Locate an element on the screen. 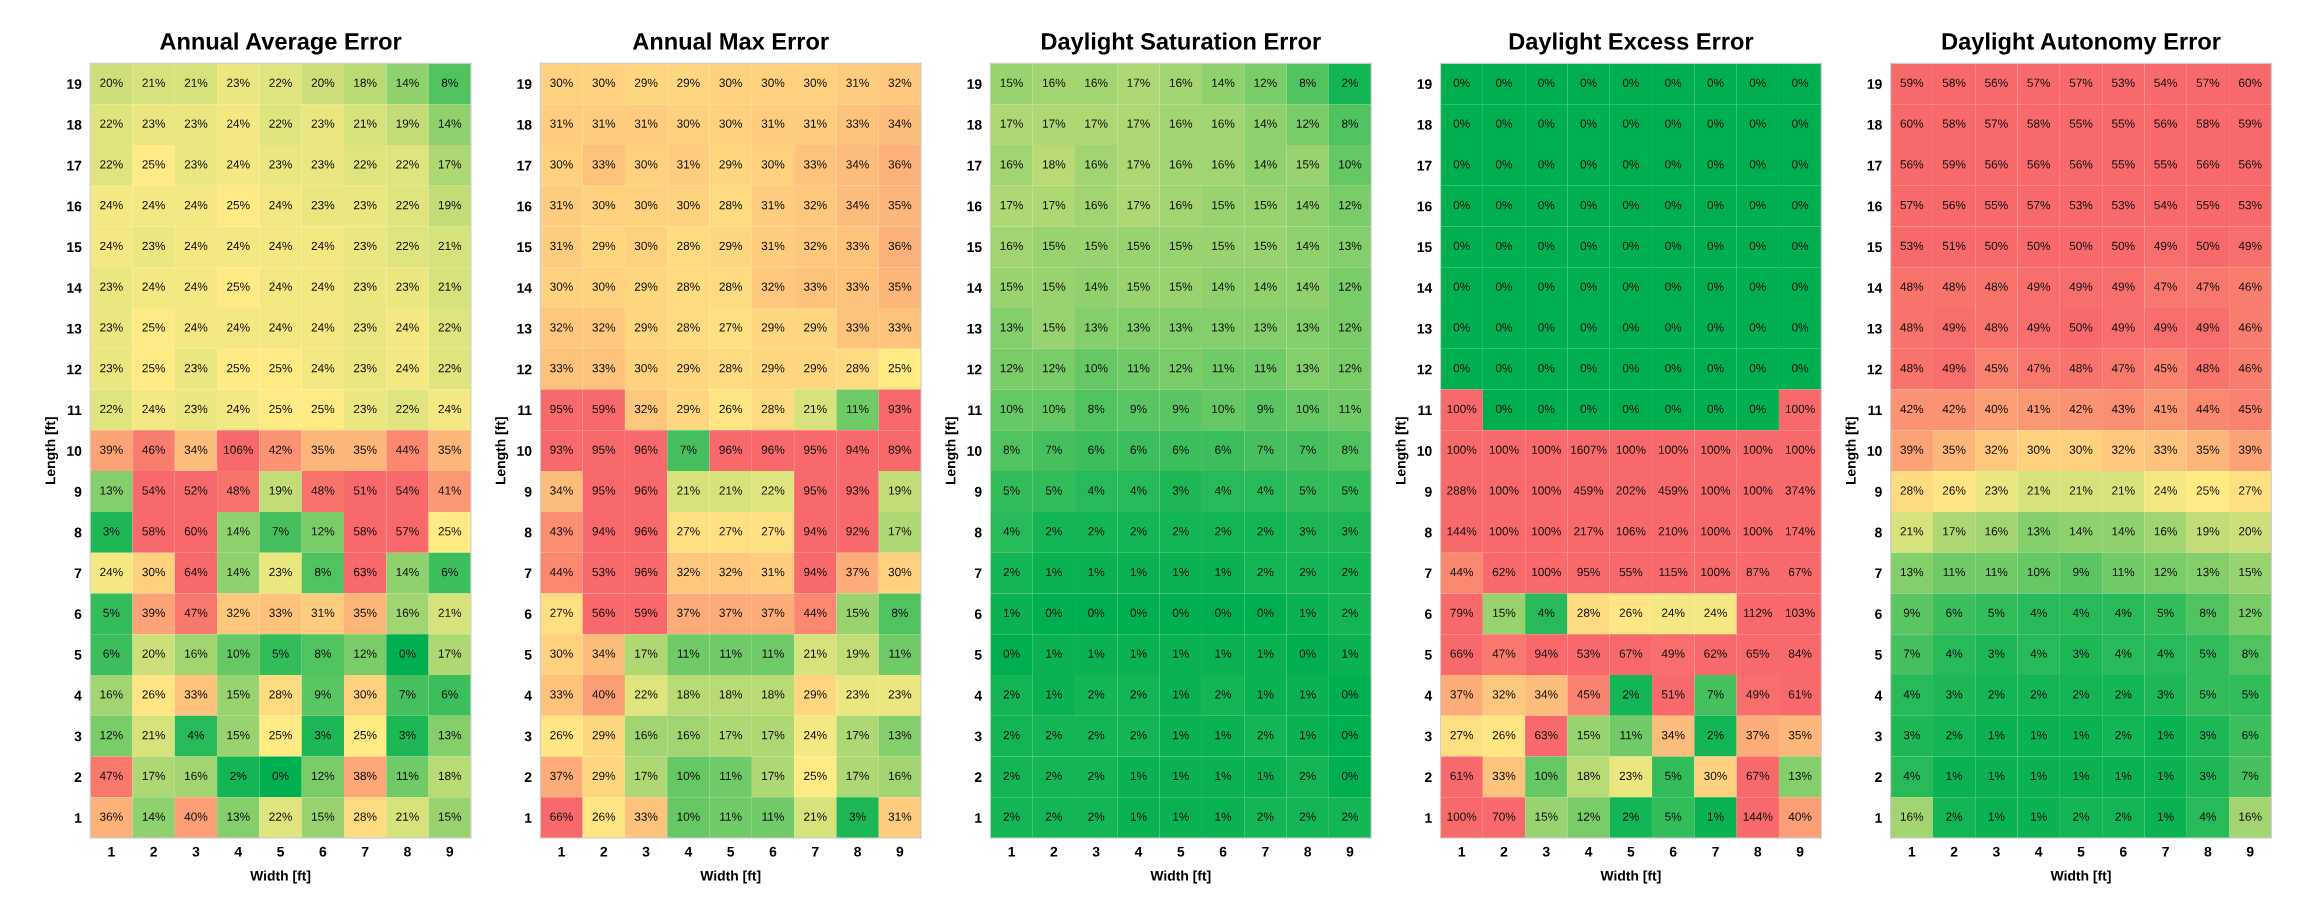 The image size is (2313, 906). data-label: 50% is located at coordinates (2208, 246).